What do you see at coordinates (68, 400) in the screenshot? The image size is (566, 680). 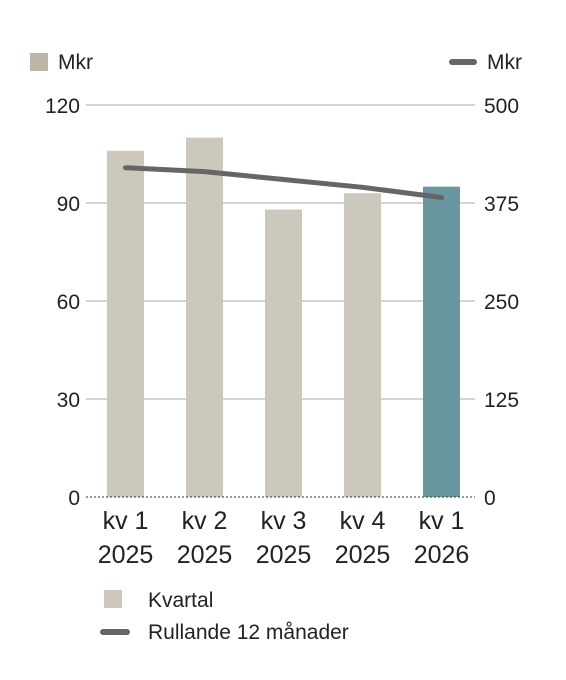 I see `y-left-tick-label: 30` at bounding box center [68, 400].